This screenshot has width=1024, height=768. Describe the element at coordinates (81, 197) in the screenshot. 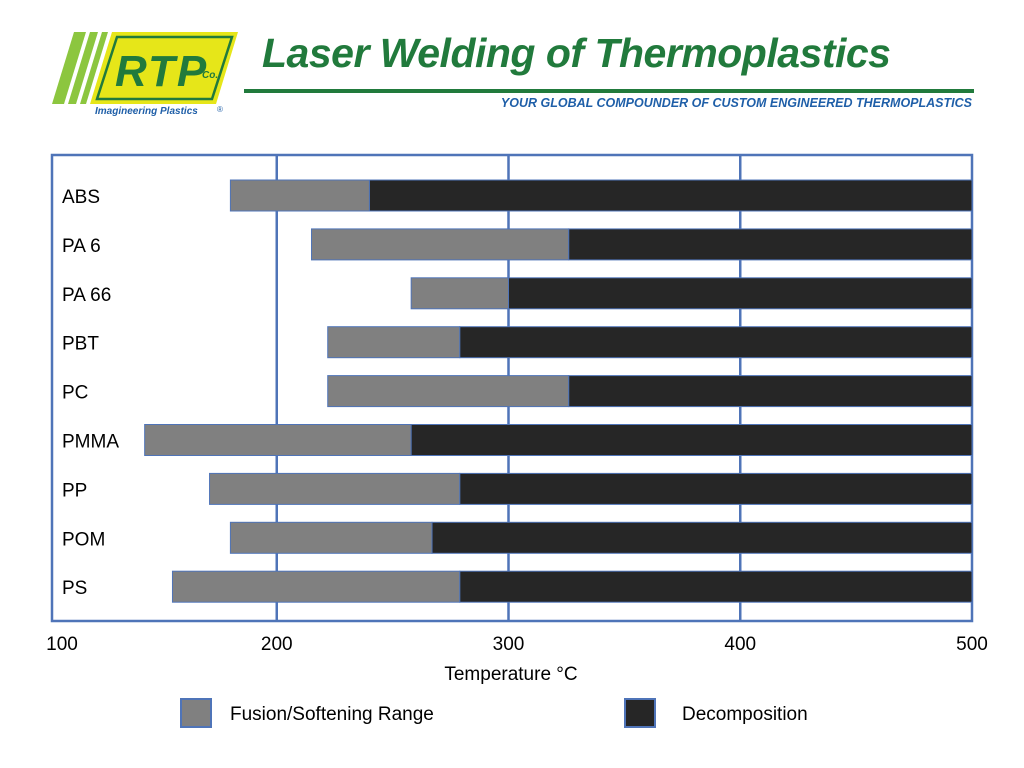

I see `category-label-abs: ABS` at that location.